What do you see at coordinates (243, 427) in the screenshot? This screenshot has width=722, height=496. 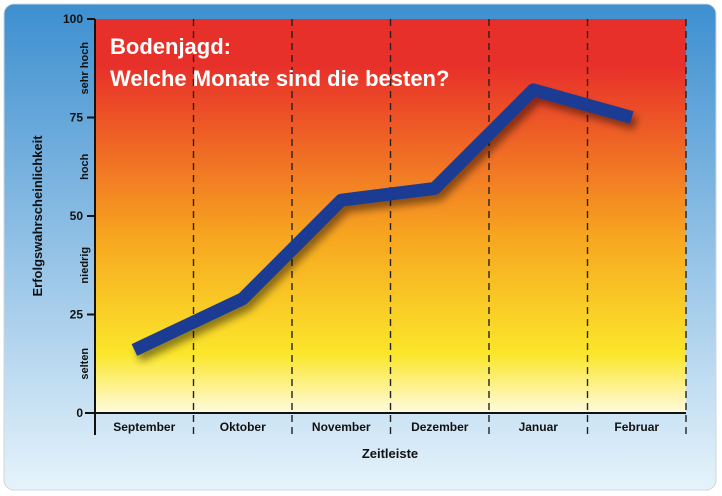 I see `x-category-label: Oktober` at bounding box center [243, 427].